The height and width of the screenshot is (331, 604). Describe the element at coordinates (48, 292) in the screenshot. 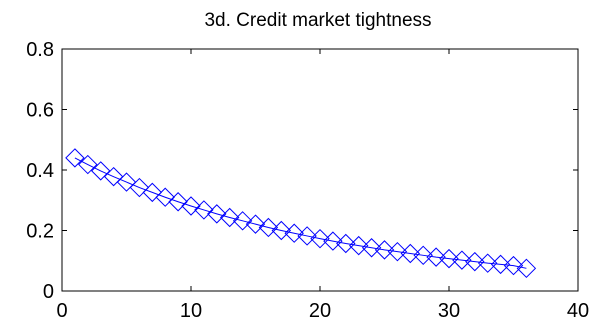

I see `y-tick-label: 0` at that location.